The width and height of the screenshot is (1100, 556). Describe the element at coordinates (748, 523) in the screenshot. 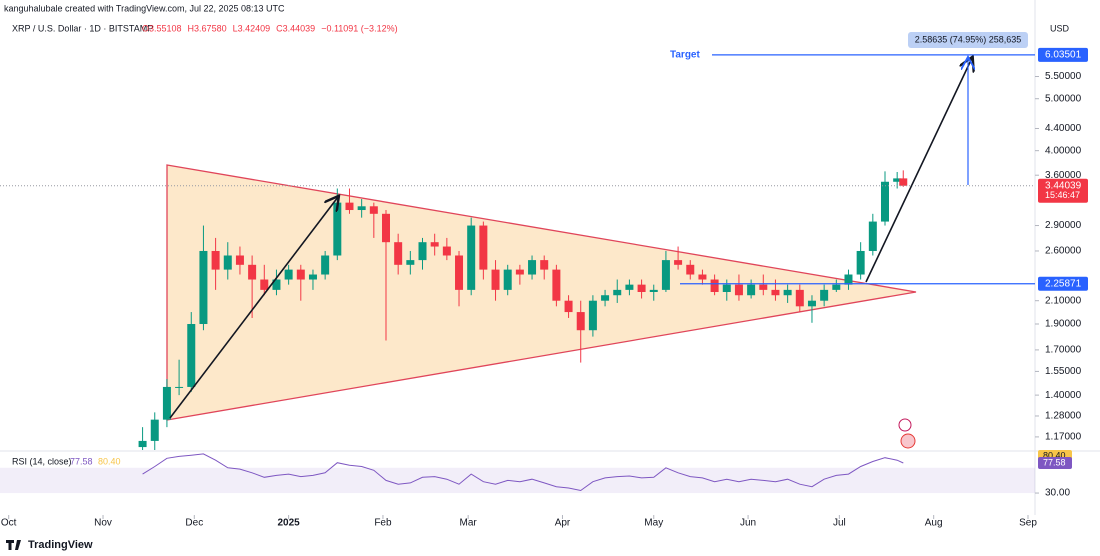

I see `x-tick-label: Jun` at that location.